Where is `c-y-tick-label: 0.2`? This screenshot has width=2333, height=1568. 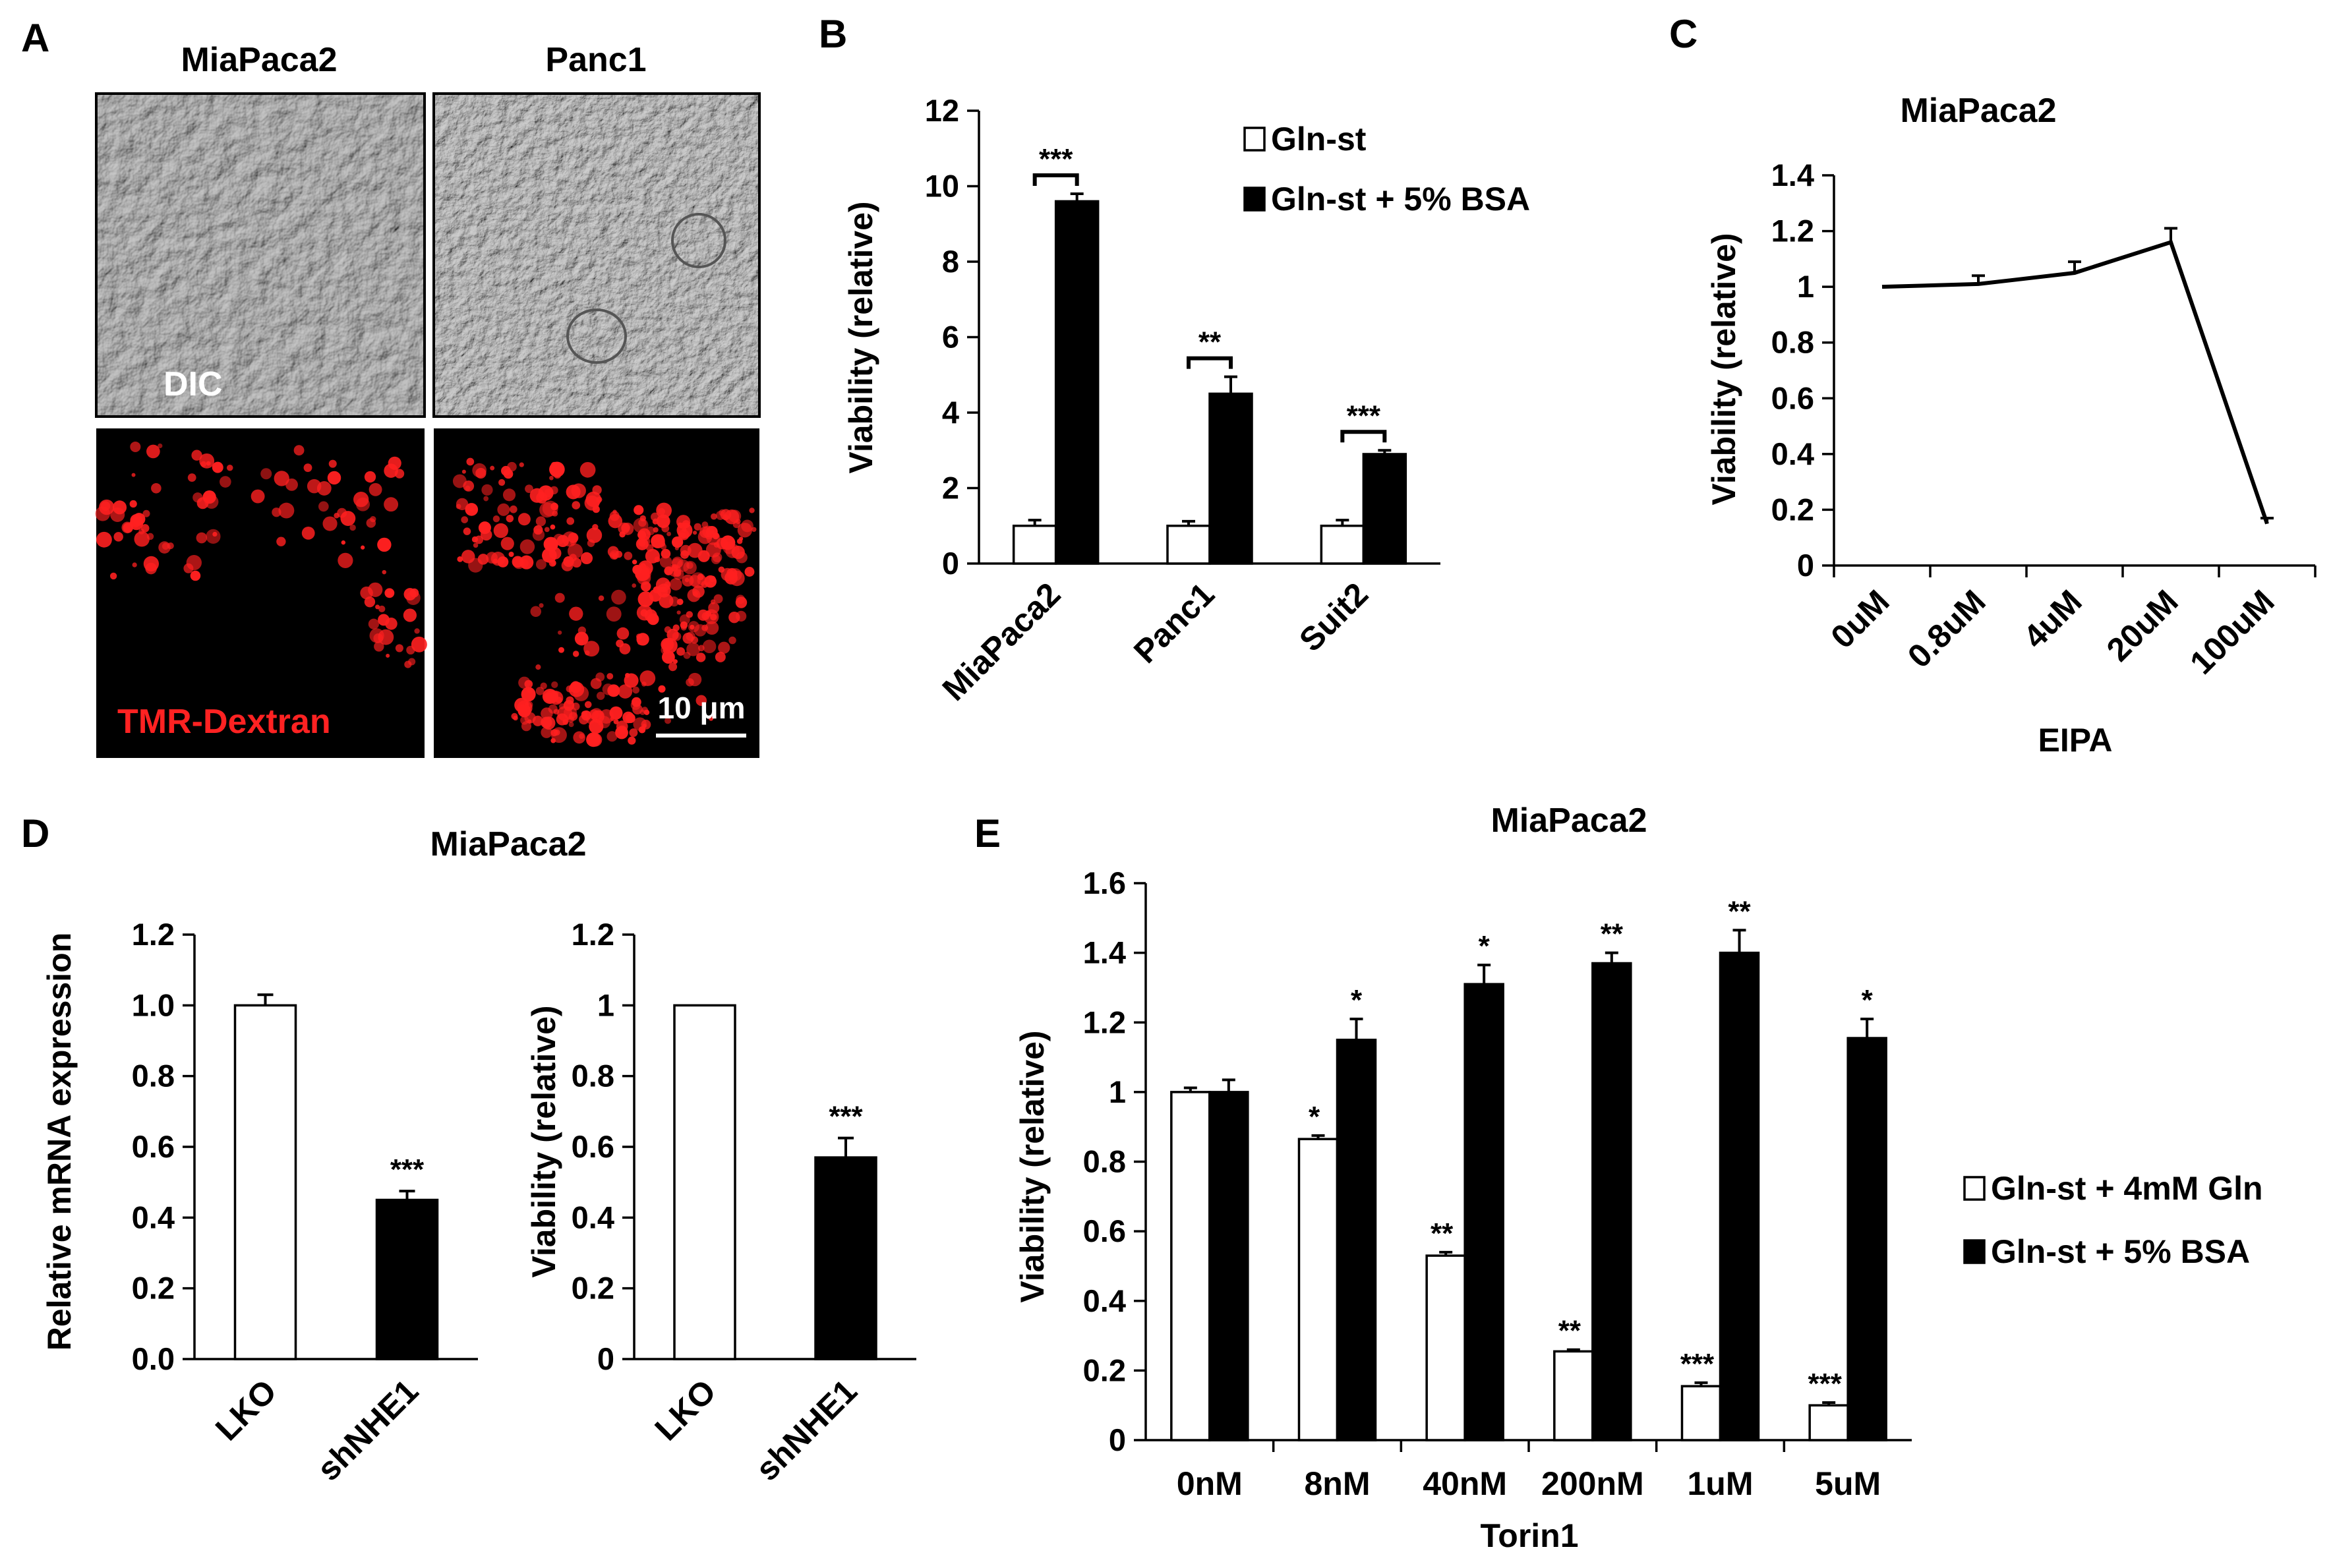 c-y-tick-label: 0.2 is located at coordinates (1792, 510).